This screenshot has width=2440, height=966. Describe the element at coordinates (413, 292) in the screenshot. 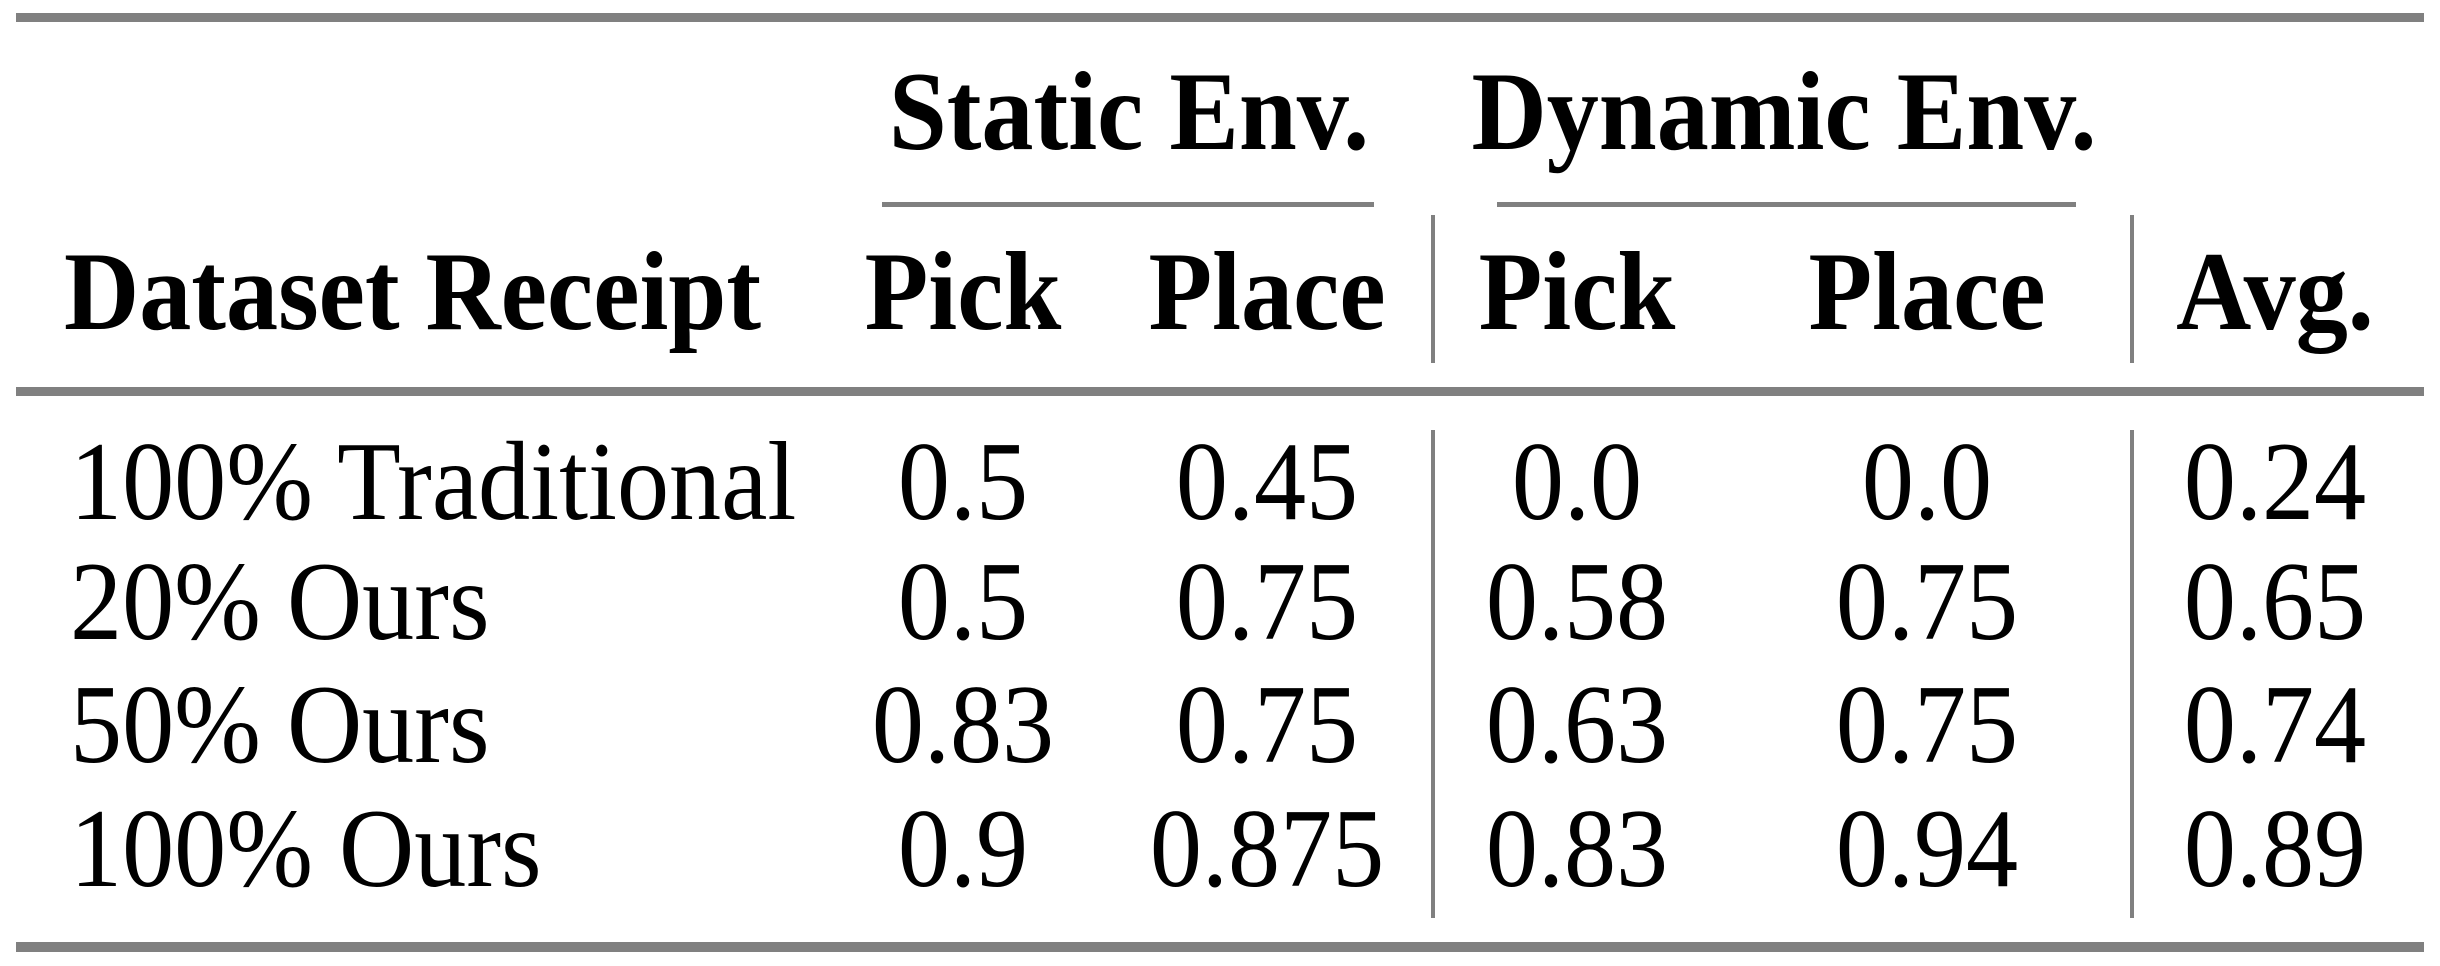

I see `col-header-dataset-receipt: Dataset Receipt` at that location.